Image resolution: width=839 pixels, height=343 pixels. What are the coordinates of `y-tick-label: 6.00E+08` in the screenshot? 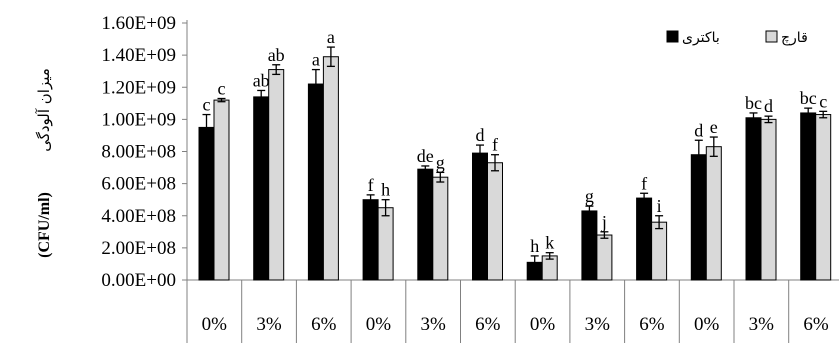 It's located at (138, 184).